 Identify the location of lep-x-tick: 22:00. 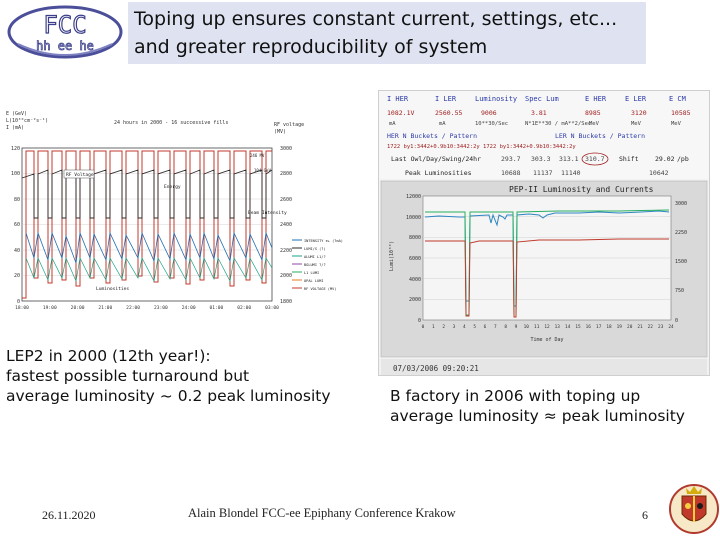
(133, 308).